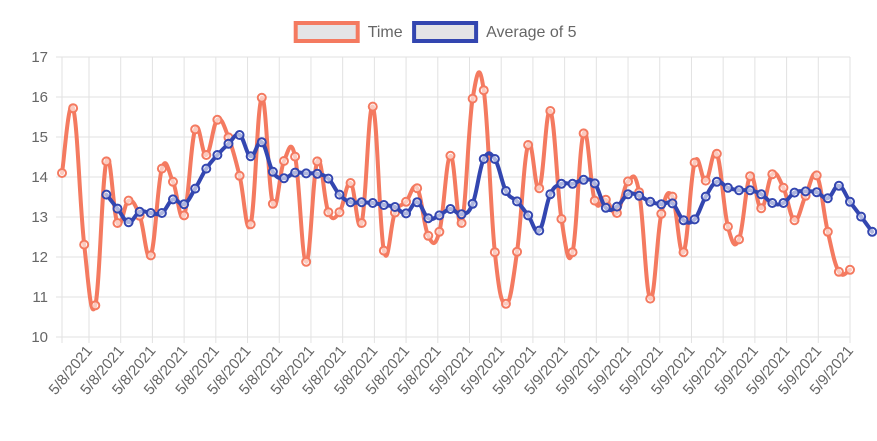 The width and height of the screenshot is (877, 441). What do you see at coordinates (494, 32) in the screenshot?
I see `legend-item-average-of-5: Average of 5` at bounding box center [494, 32].